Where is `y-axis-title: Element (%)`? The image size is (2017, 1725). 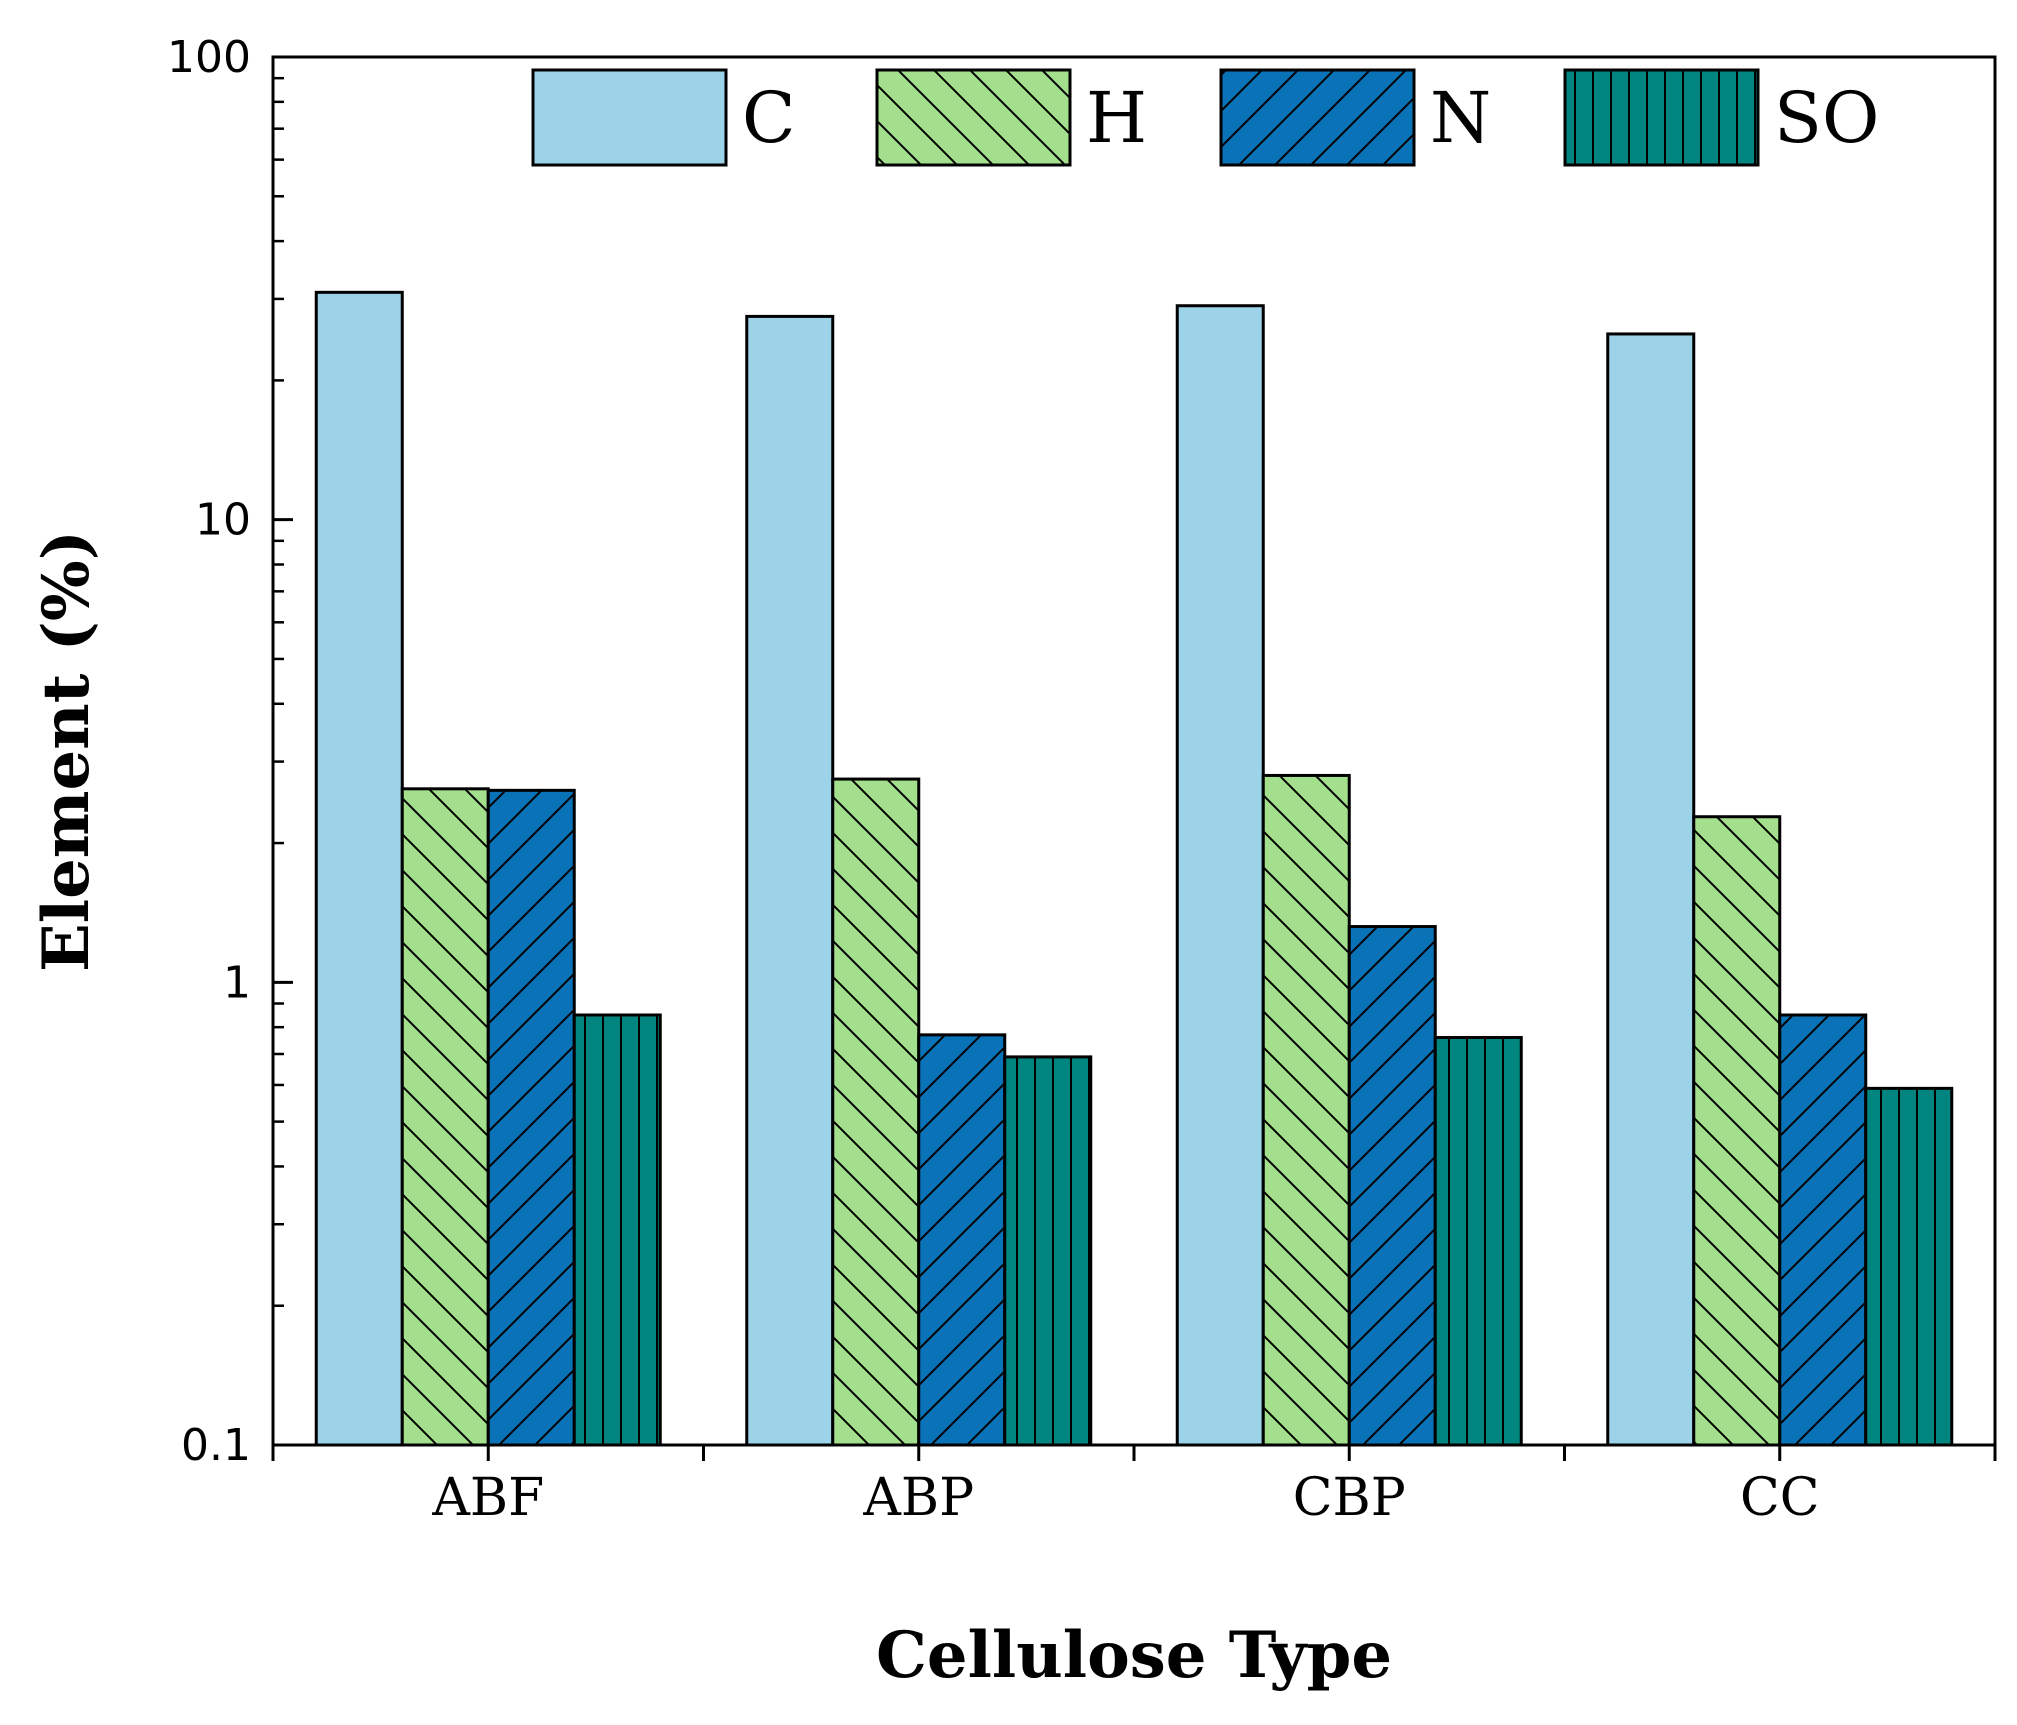
y-axis-title: Element (%) is located at coordinates (66, 751).